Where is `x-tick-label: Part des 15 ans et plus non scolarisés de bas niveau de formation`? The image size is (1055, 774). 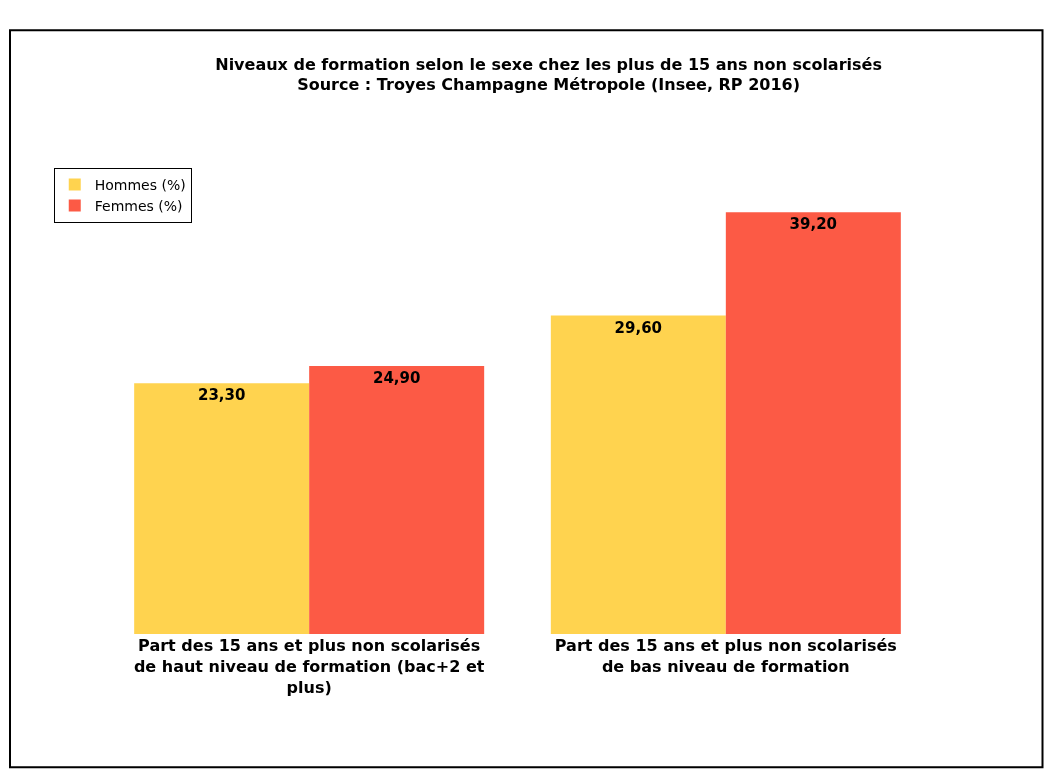 x-tick-label: Part des 15 ans et plus non scolarisés de bas niveau de formation is located at coordinates (725, 656).